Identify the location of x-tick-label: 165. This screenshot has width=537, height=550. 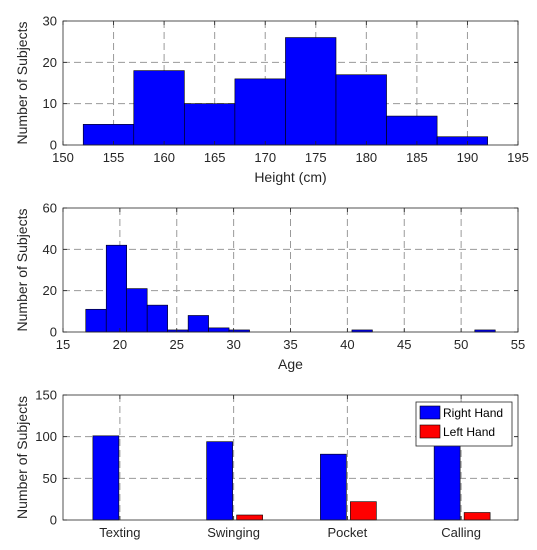
(215, 157).